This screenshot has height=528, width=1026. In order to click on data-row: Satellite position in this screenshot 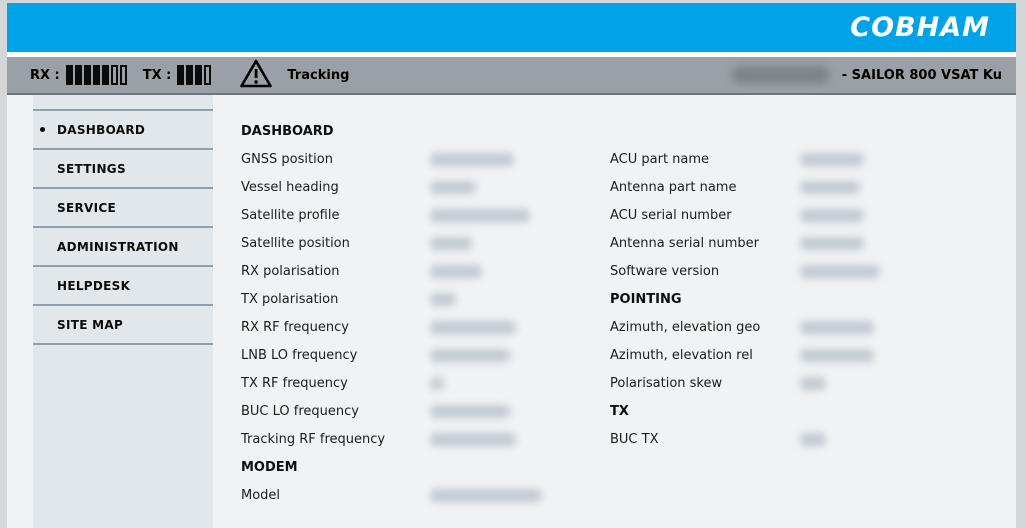, I will do `click(425, 243)`.